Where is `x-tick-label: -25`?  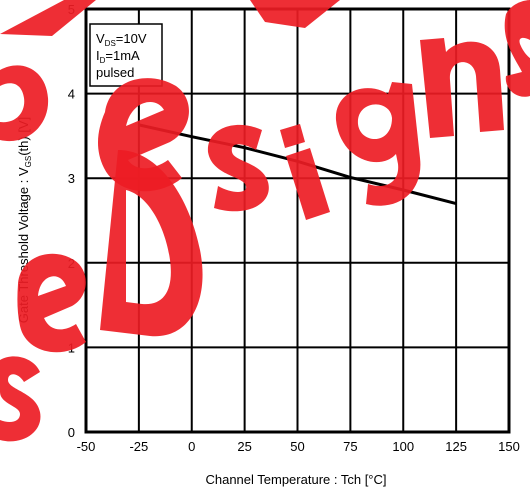
x-tick-label: -25 is located at coordinates (138, 446).